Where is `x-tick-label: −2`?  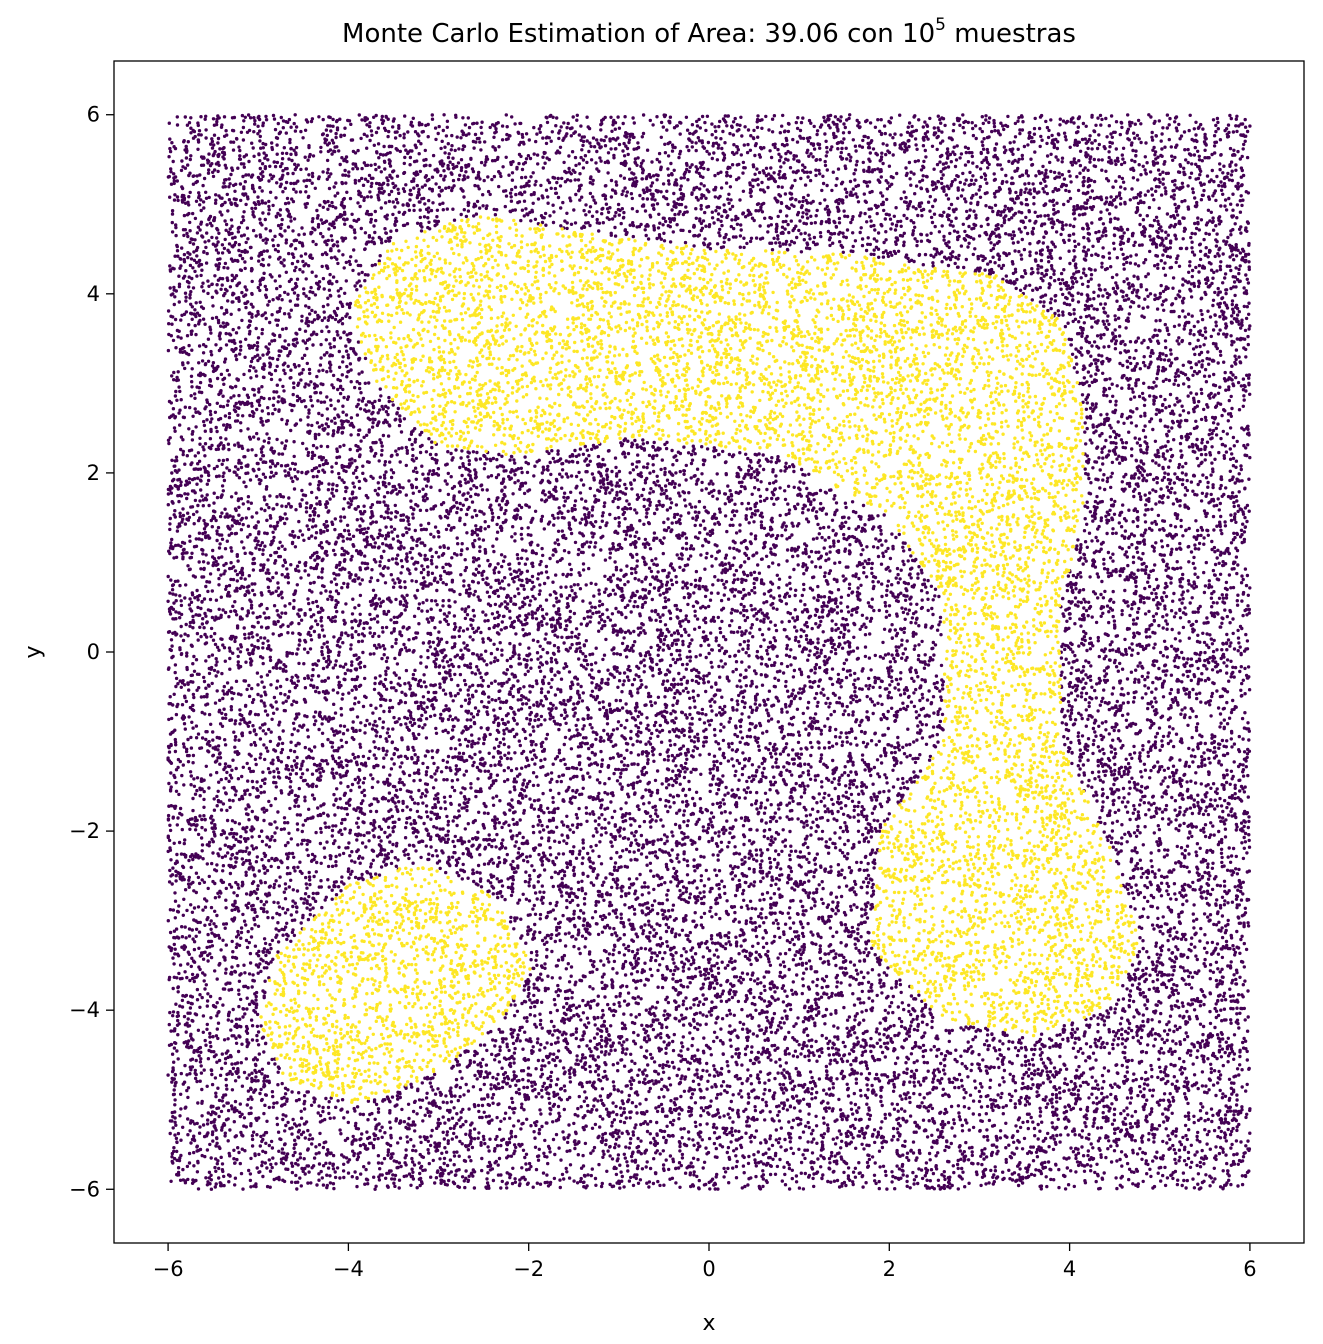 x-tick-label: −2 is located at coordinates (528, 1269).